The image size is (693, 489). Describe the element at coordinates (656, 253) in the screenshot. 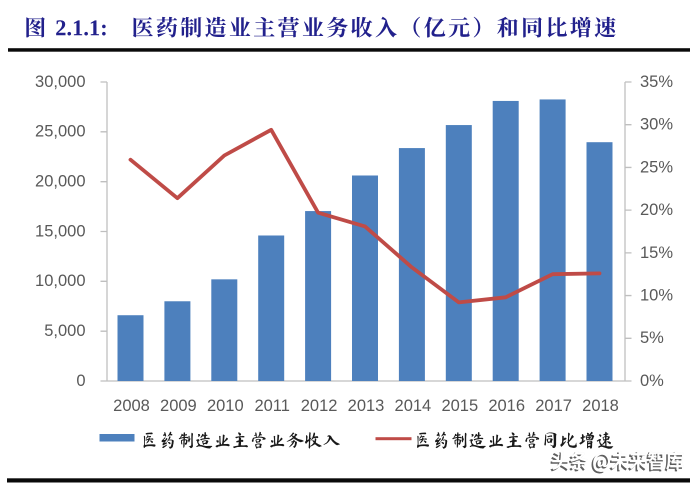

I see `svg-text: 15%` at that location.